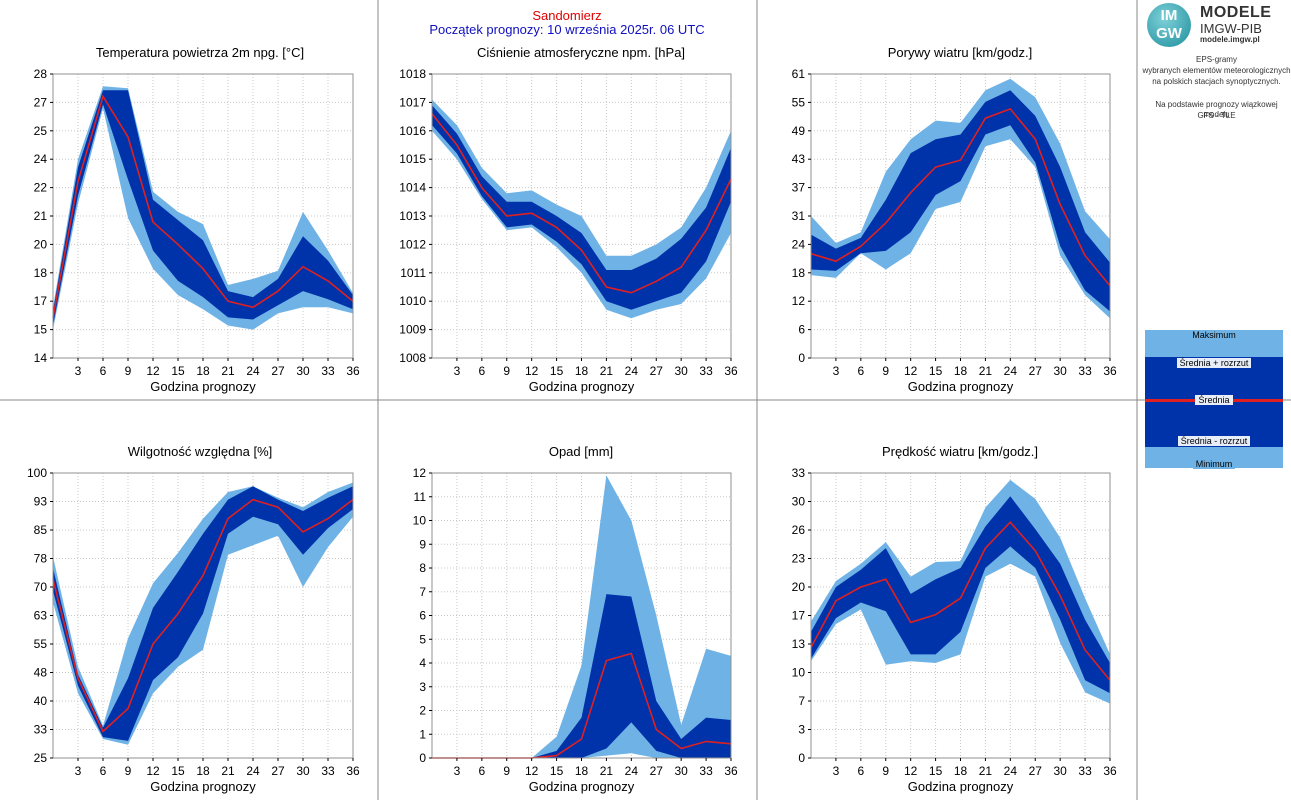  What do you see at coordinates (1169, 33) in the screenshot?
I see `logo-badge-bottom: GW` at bounding box center [1169, 33].